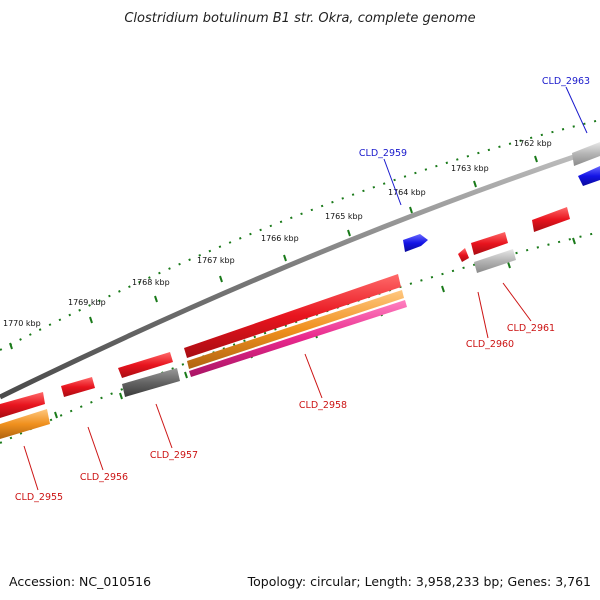  Describe the element at coordinates (22, 405) in the screenshot. I see `gene-cld-2955-red` at that location.